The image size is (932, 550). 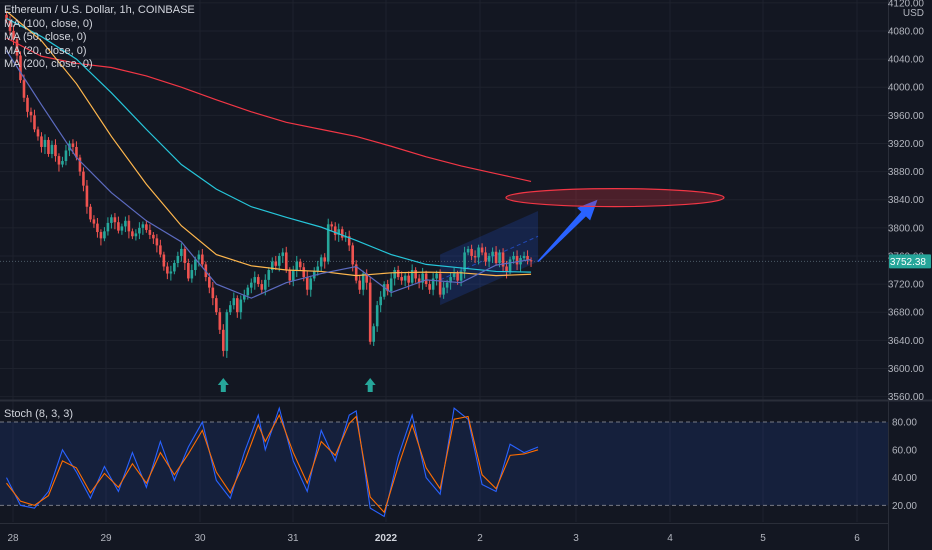 What do you see at coordinates (567, 231) in the screenshot?
I see `projection-arrow` at bounding box center [567, 231].